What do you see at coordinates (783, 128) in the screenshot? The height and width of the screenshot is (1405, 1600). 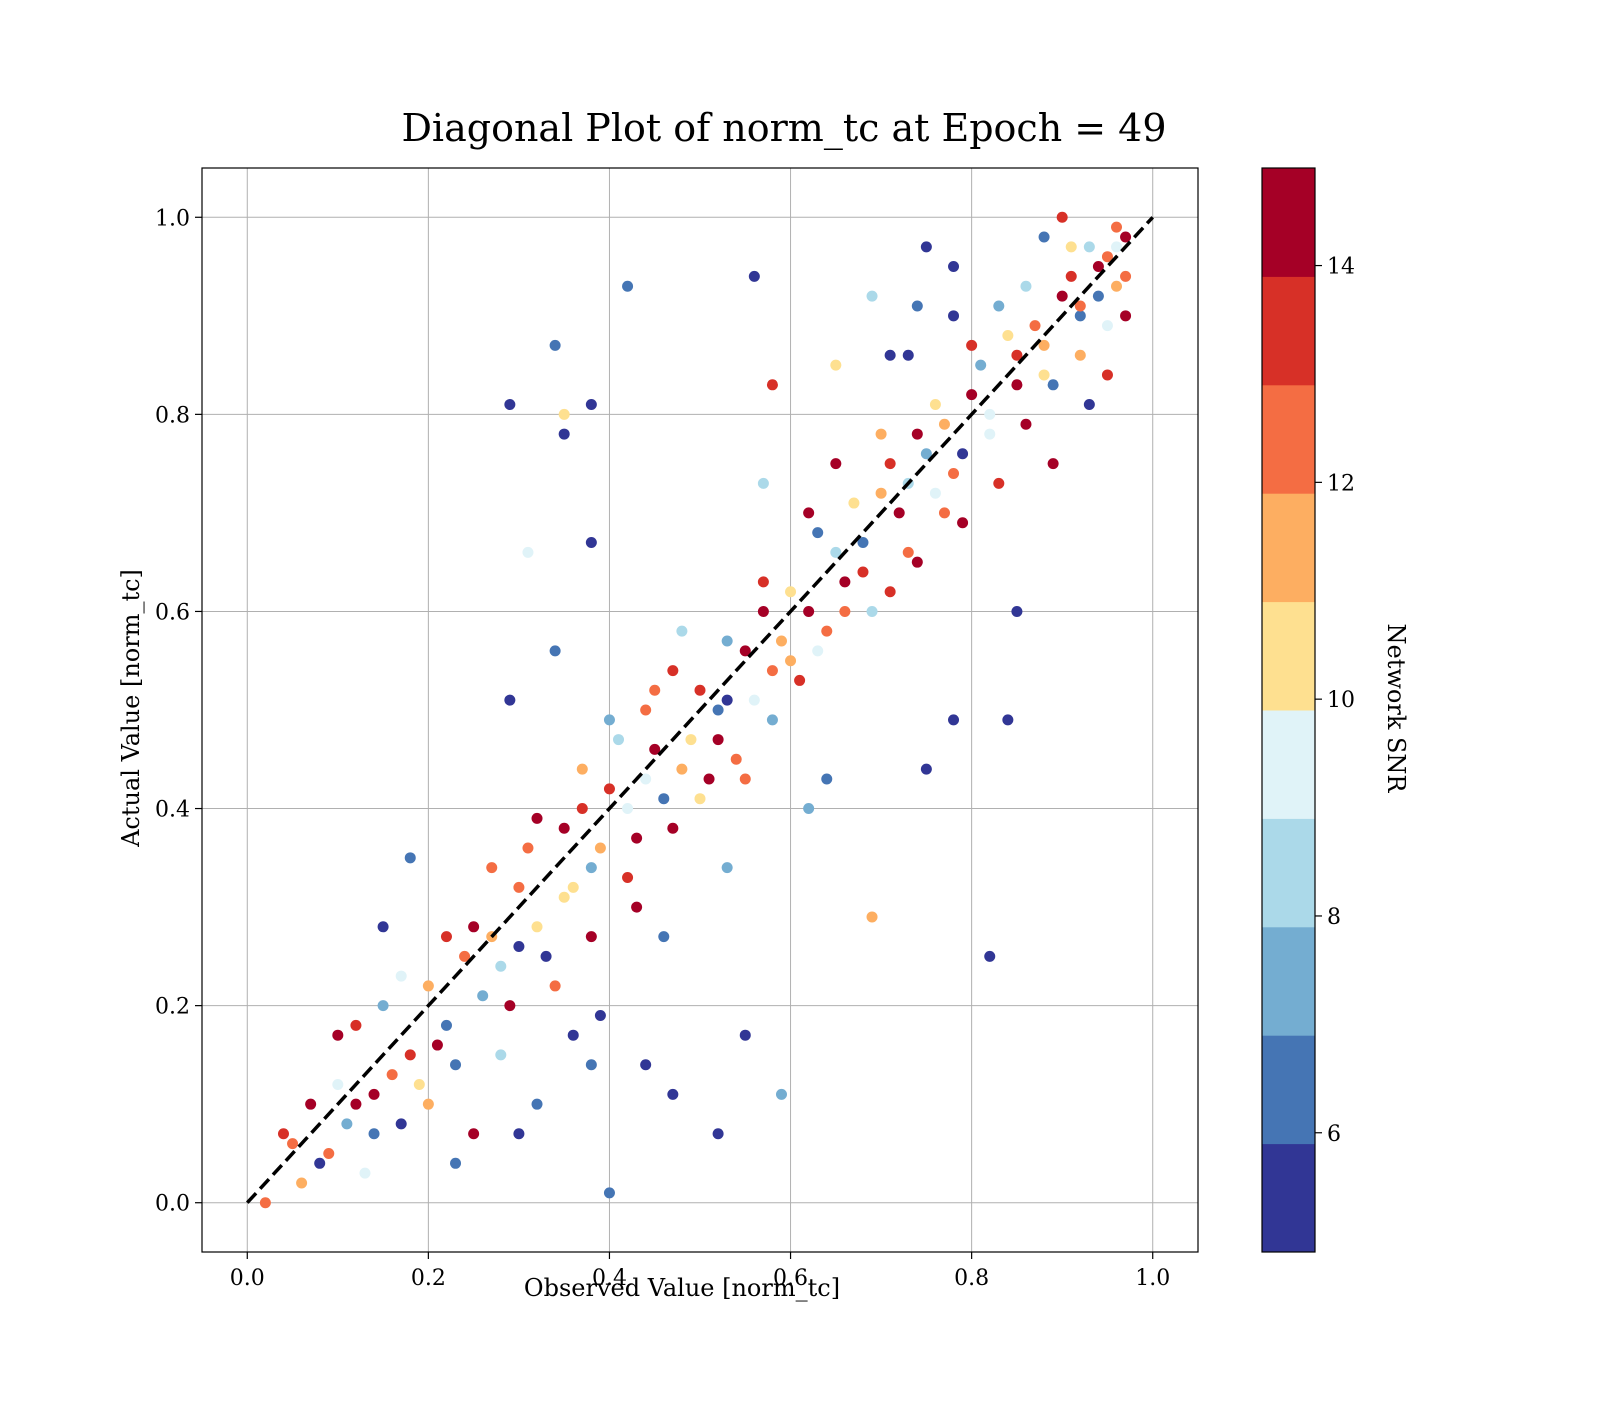 I see `chart-title: Diagonal Plot of norm_tc at Epoch = 49` at bounding box center [783, 128].